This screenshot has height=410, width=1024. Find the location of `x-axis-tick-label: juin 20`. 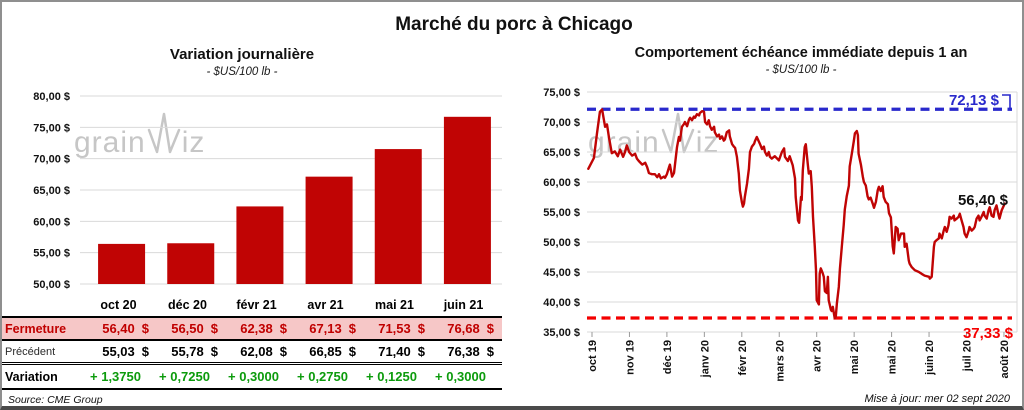

x-axis-tick-label: juin 20 is located at coordinates (930, 358).